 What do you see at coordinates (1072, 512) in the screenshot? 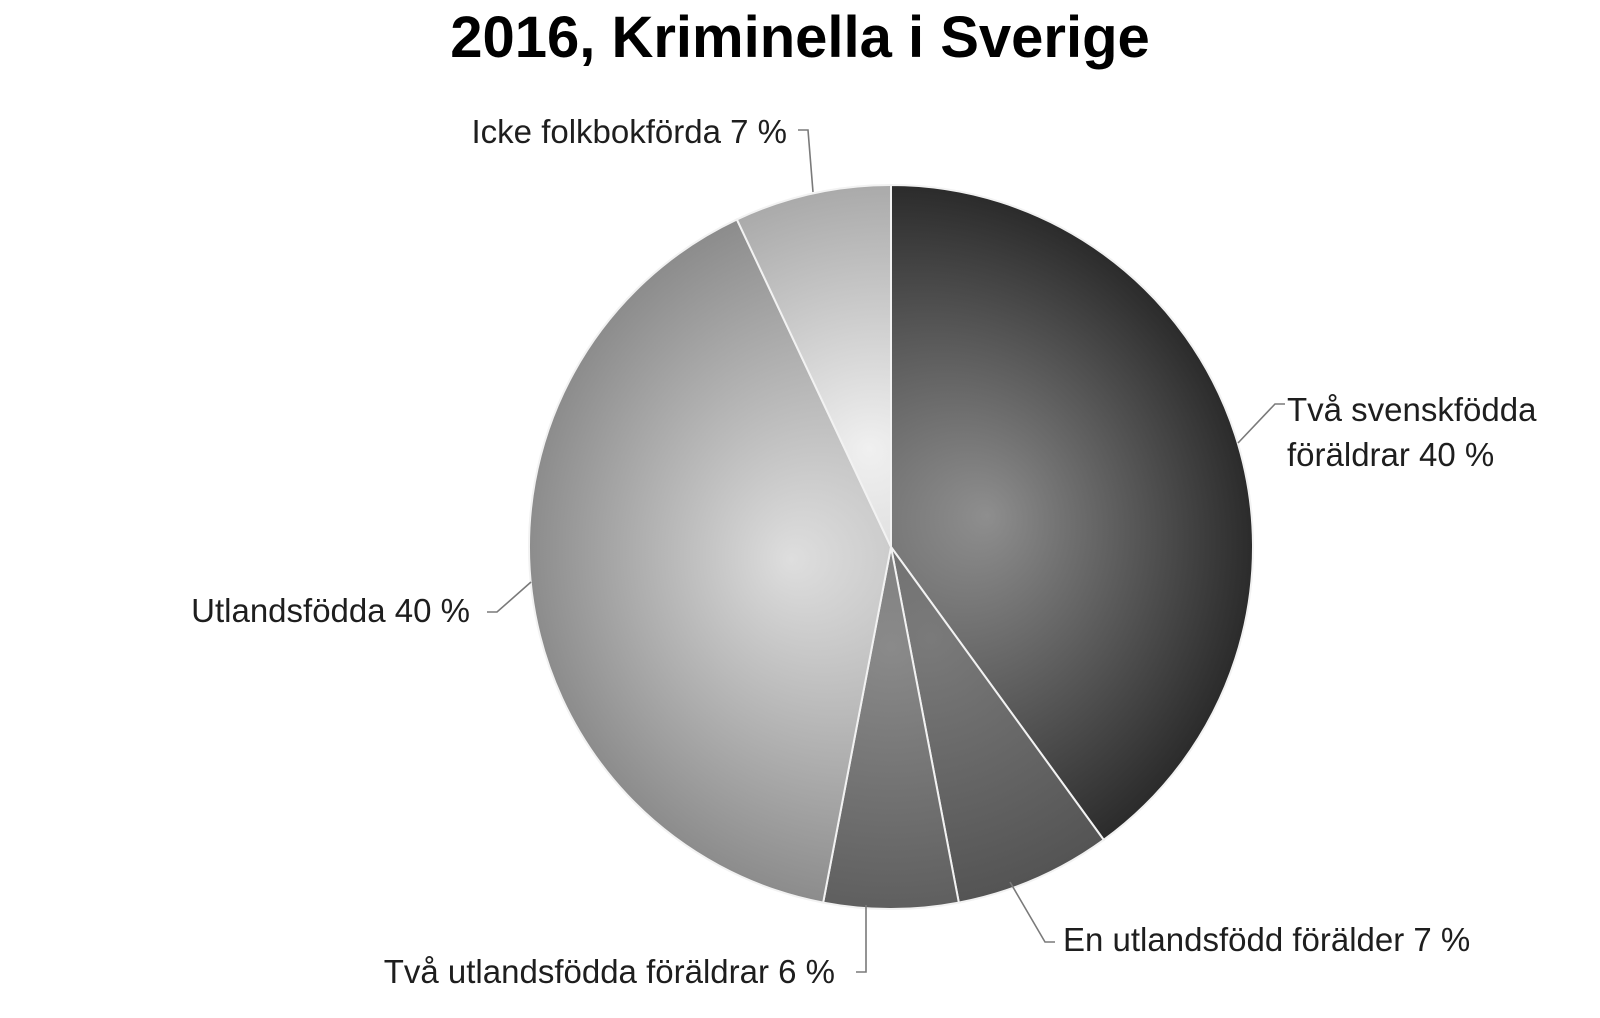
I see `pie-slice-tv-svenskf-dda-f-r-ldrar` at bounding box center [1072, 512].